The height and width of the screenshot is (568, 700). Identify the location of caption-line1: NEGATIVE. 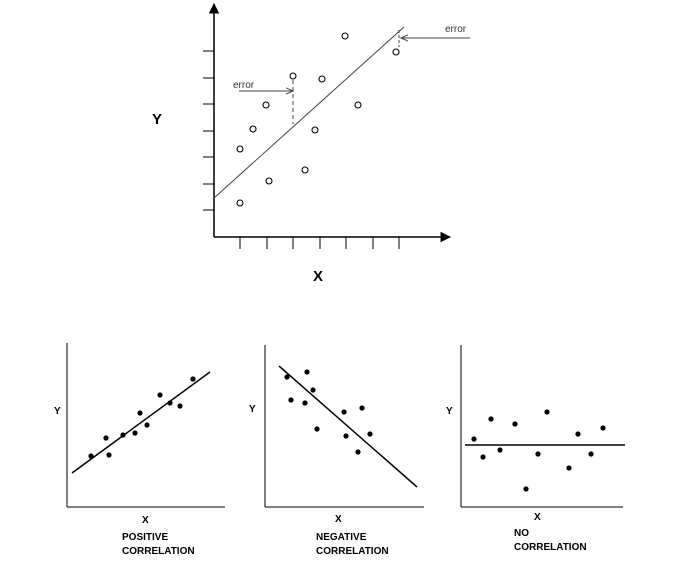
(341, 537).